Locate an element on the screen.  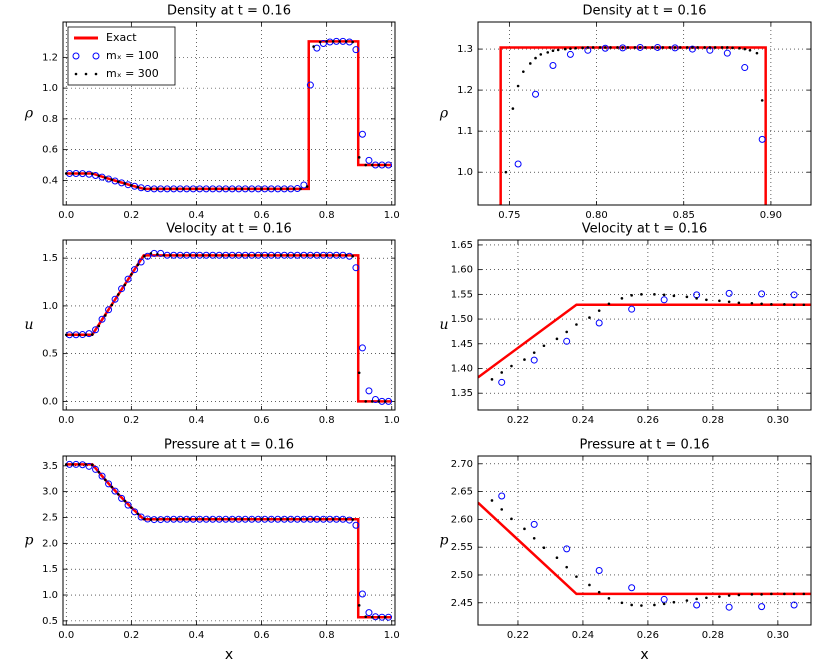
y-tick-label: 2.50 is located at coordinates (462, 575).